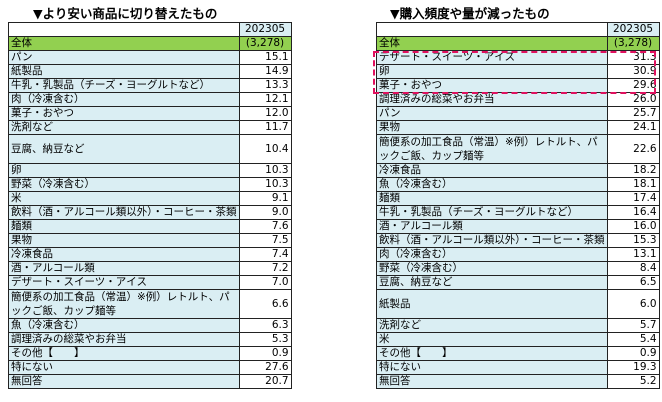 This screenshot has height=402, width=662. Describe the element at coordinates (265, 99) in the screenshot. I see `row-value: 12.1` at that location.